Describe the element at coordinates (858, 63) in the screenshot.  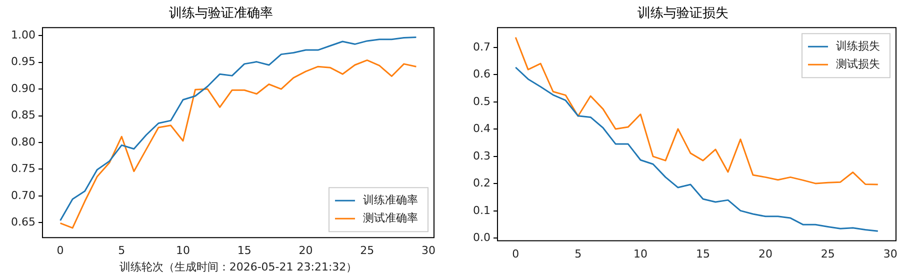
I see `legend-label: 测试损失` at that location.